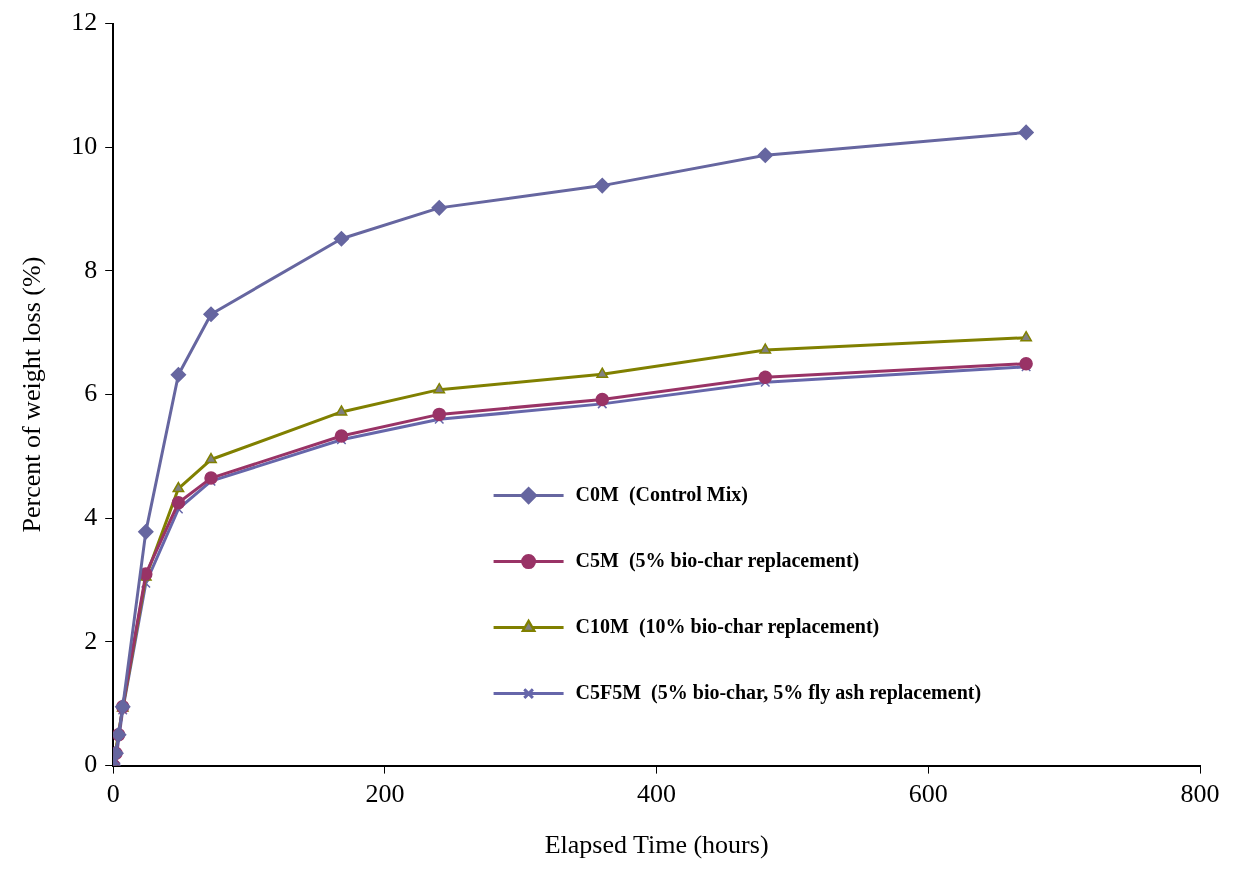 The image size is (1234, 886). What do you see at coordinates (84, 22) in the screenshot?
I see `y-tick-label: 12` at bounding box center [84, 22].